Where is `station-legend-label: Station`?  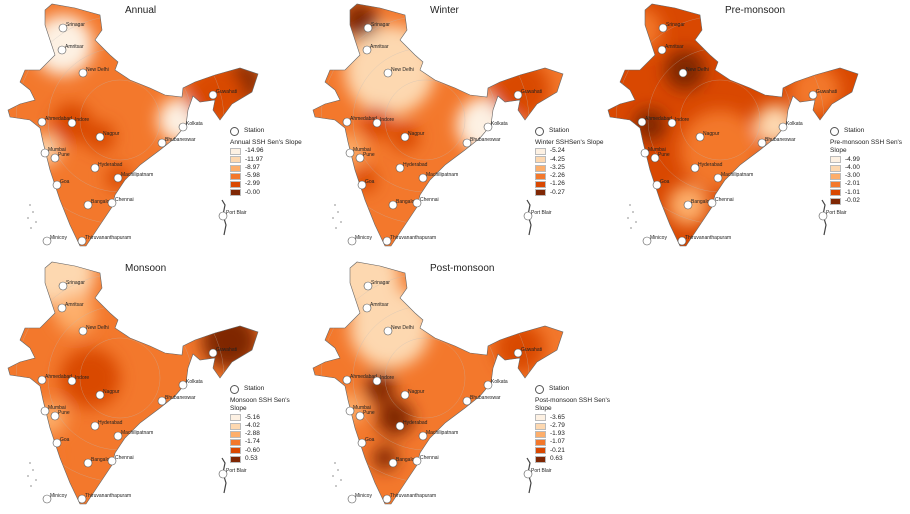 station-legend-label: Station is located at coordinates (559, 131).